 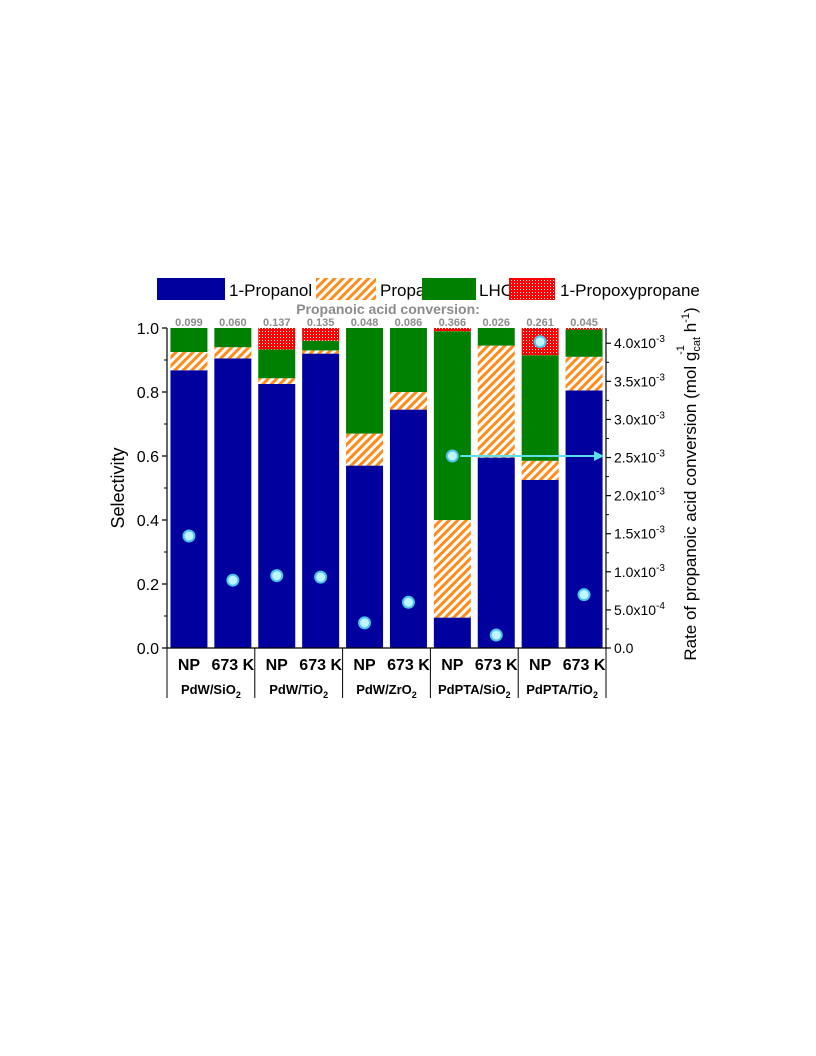 I want to click on legend-swatch-1-propoxypropane, so click(x=532, y=289).